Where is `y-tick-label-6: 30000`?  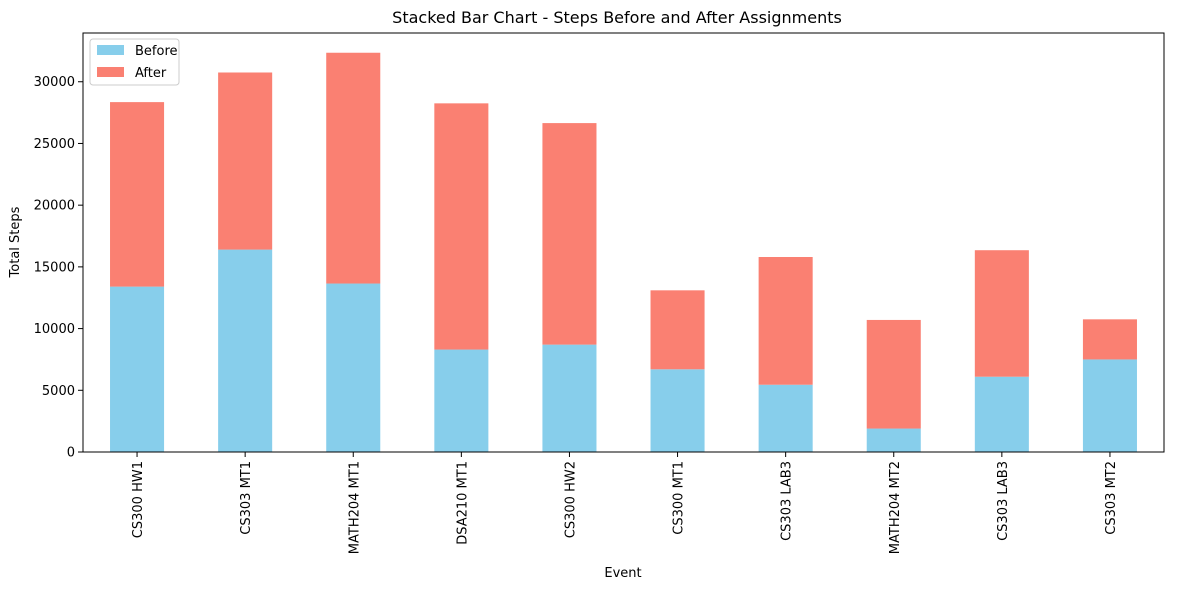 y-tick-label-6: 30000 is located at coordinates (54, 82).